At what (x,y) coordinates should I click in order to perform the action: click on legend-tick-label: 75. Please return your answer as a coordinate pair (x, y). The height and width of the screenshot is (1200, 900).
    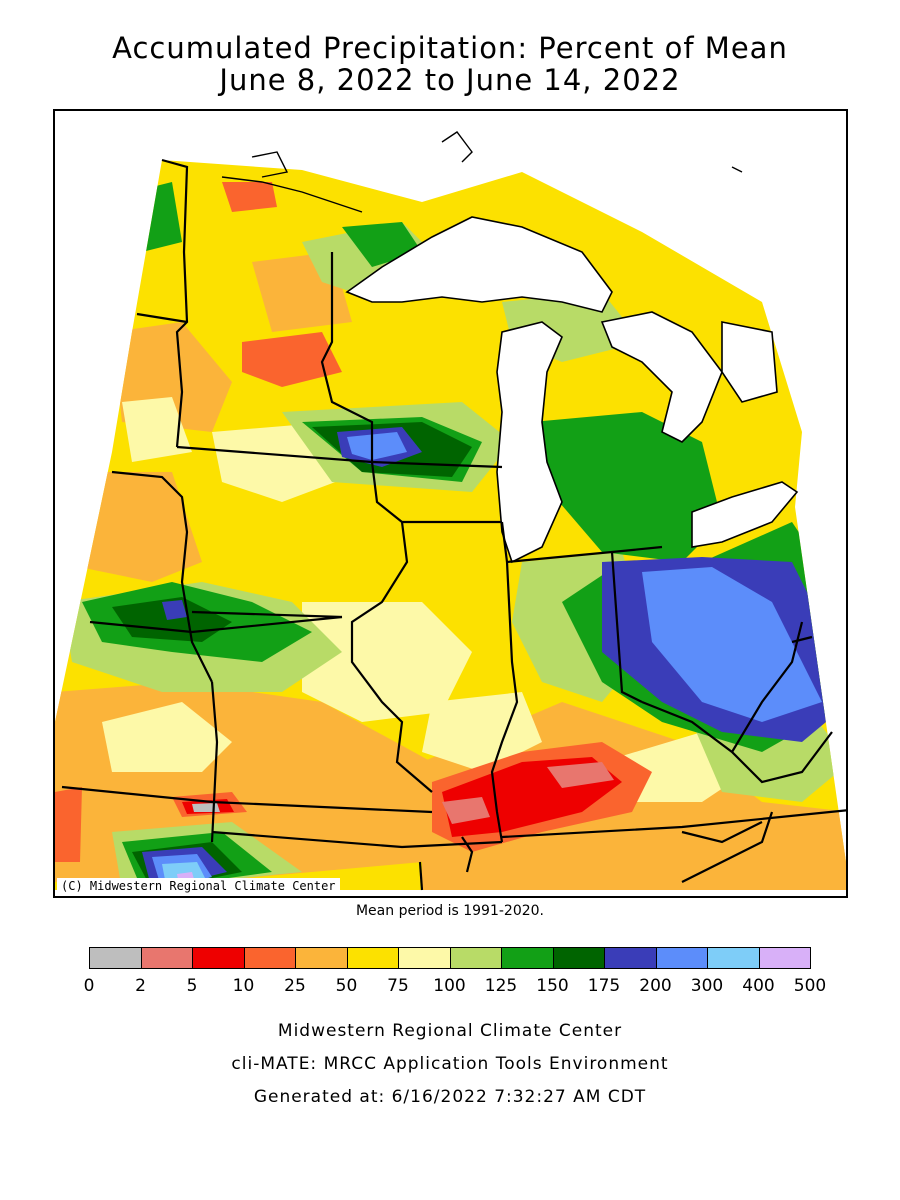
    Looking at the image, I should click on (398, 986).